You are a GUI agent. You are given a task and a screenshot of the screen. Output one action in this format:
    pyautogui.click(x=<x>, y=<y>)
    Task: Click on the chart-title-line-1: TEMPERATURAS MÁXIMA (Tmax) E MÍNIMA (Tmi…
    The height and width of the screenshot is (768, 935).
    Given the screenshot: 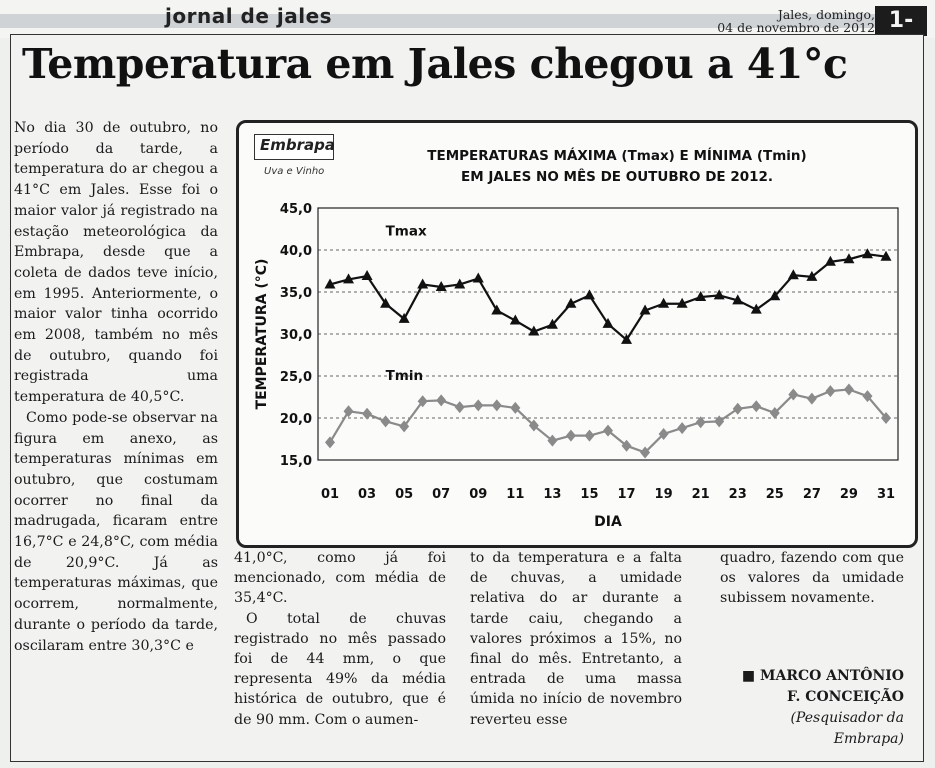 What is the action you would take?
    pyautogui.click(x=617, y=156)
    